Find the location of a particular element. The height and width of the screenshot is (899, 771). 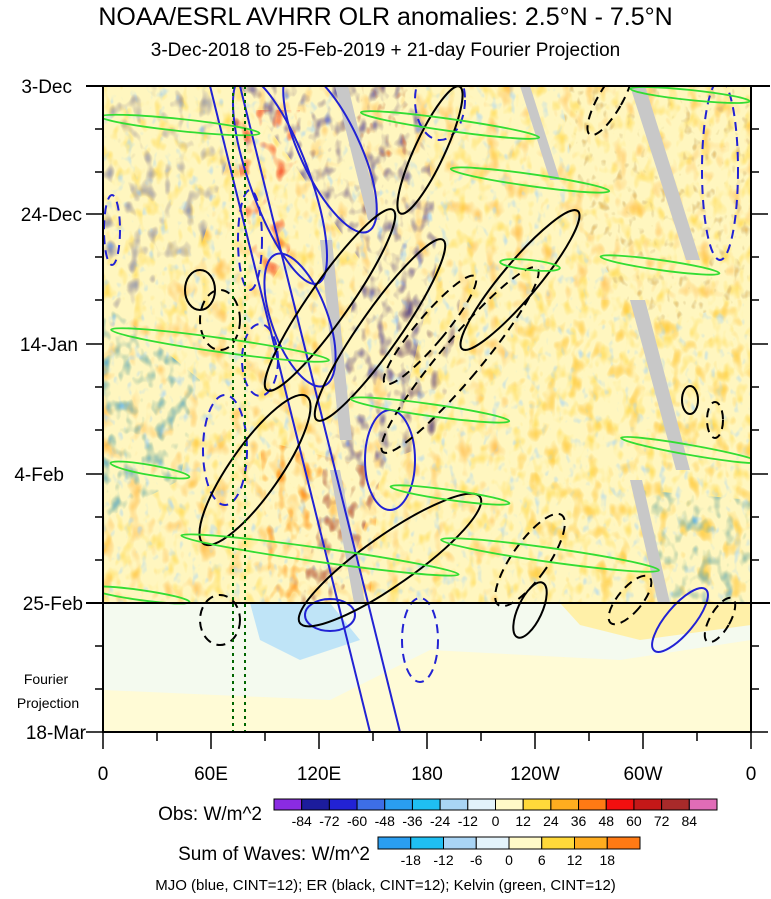

x-tick-labels: 0 60E 120E 180 120W 60W 0 is located at coordinates (427, 774).